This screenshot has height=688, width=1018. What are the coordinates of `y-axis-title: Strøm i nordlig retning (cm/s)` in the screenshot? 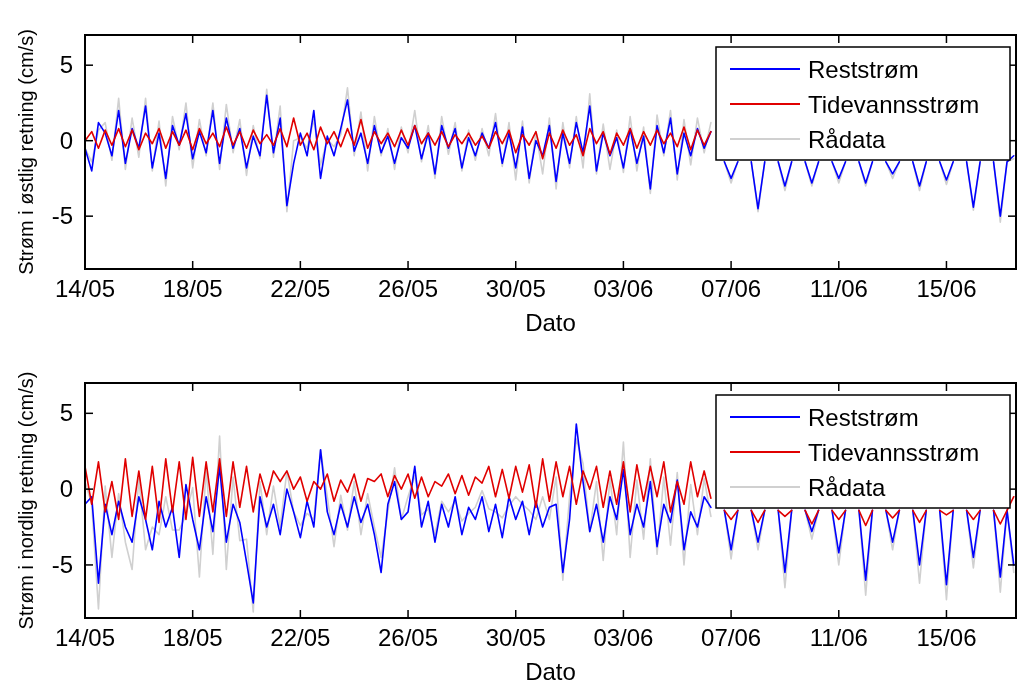 It's located at (26, 500).